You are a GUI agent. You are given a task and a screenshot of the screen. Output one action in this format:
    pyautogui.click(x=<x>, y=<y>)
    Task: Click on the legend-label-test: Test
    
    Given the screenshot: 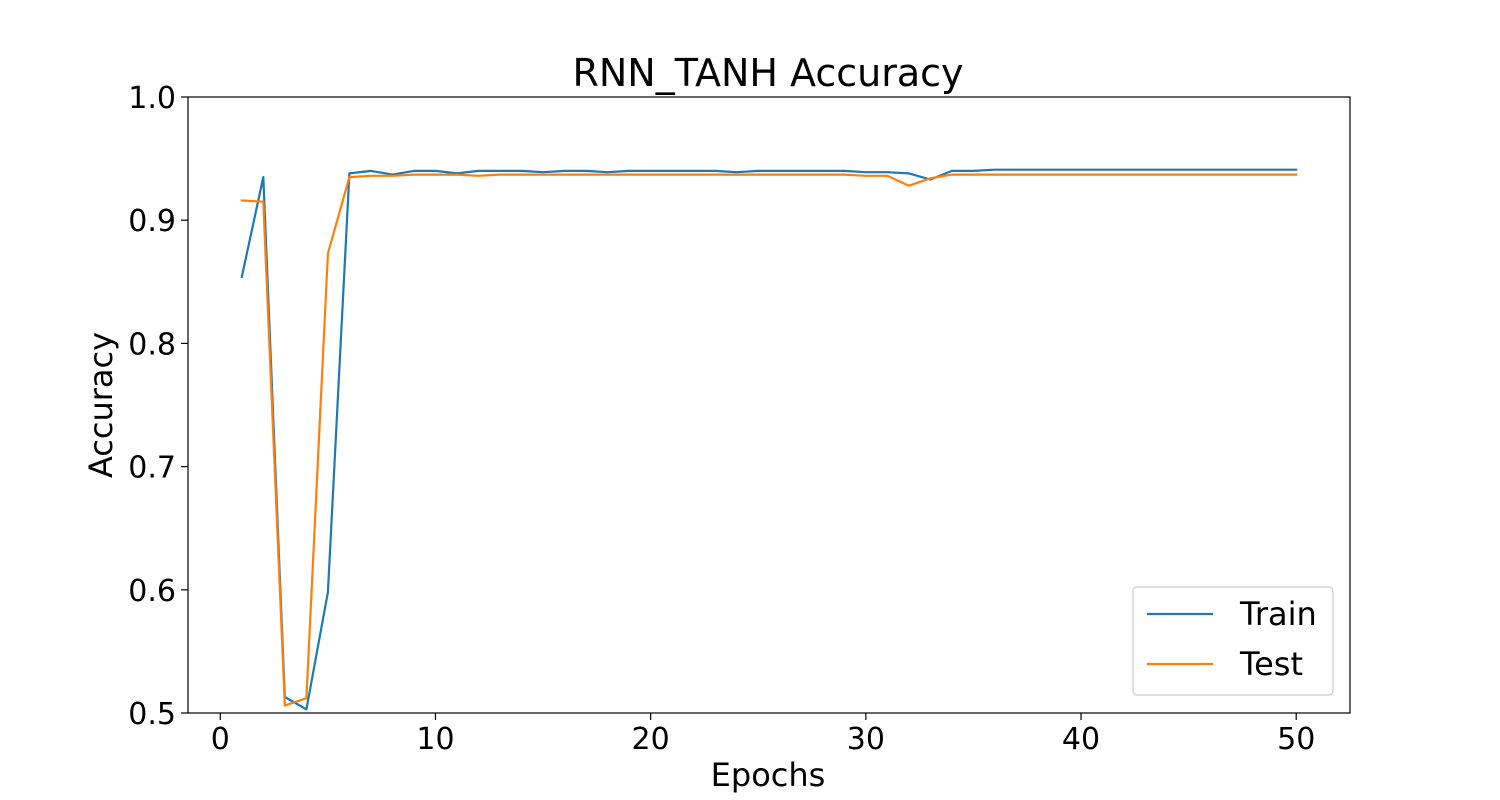 What is the action you would take?
    pyautogui.click(x=1271, y=664)
    